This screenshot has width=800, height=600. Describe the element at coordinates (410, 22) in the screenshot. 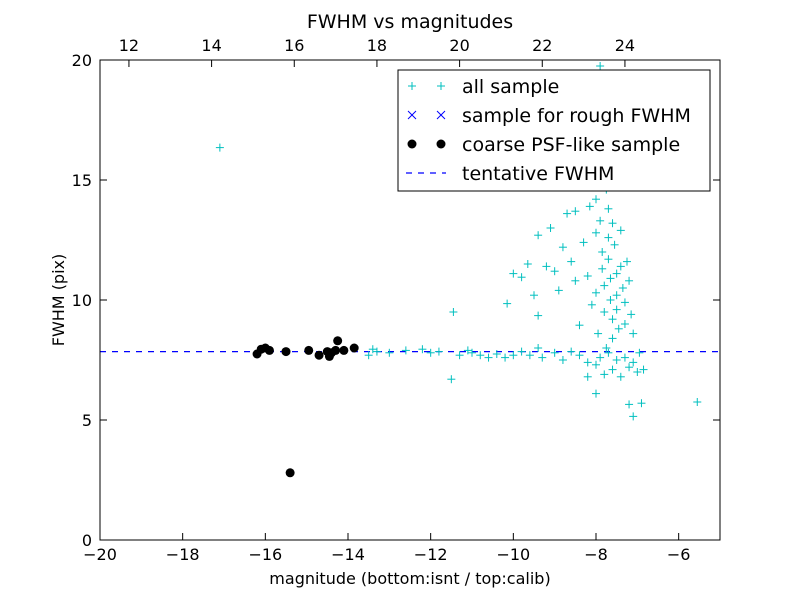

I see `chart-title: FWHM vs magnitudes` at that location.